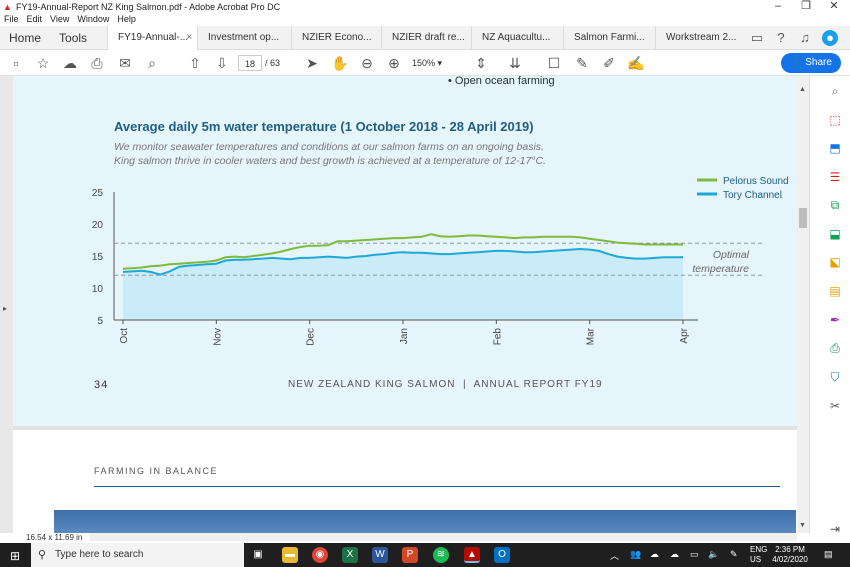 This screenshot has width=850, height=567. Describe the element at coordinates (15, 556) in the screenshot. I see `windows-start-icon: ⊞` at that location.